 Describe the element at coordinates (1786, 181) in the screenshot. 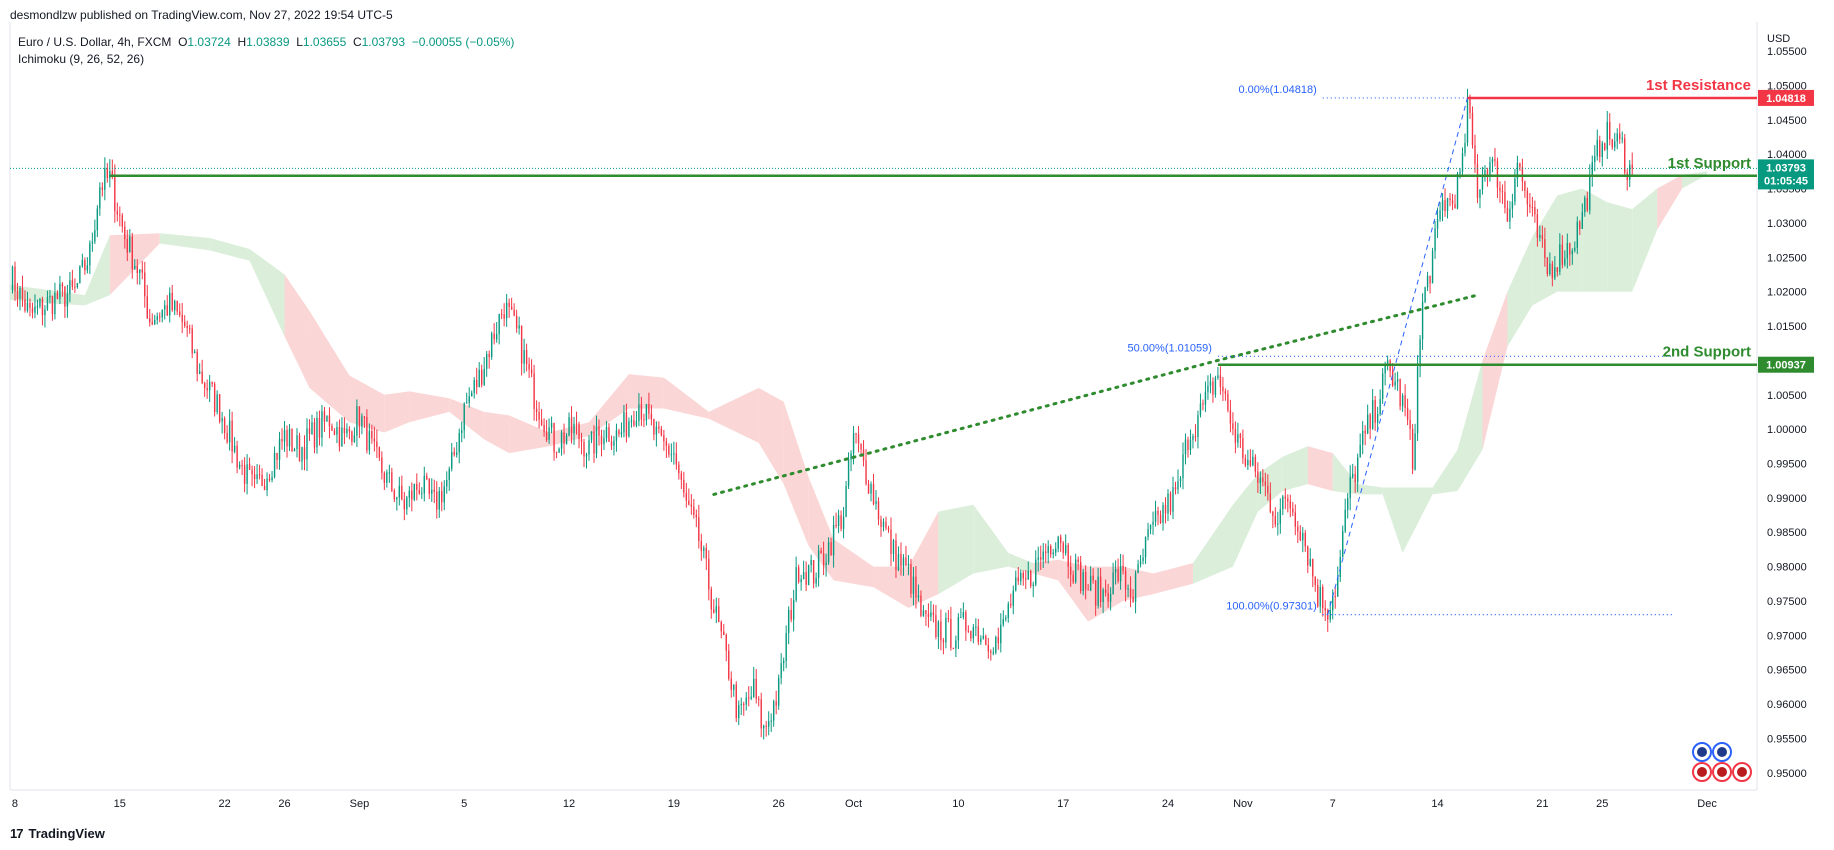

I see `countdown-text: 01:05:45` at that location.